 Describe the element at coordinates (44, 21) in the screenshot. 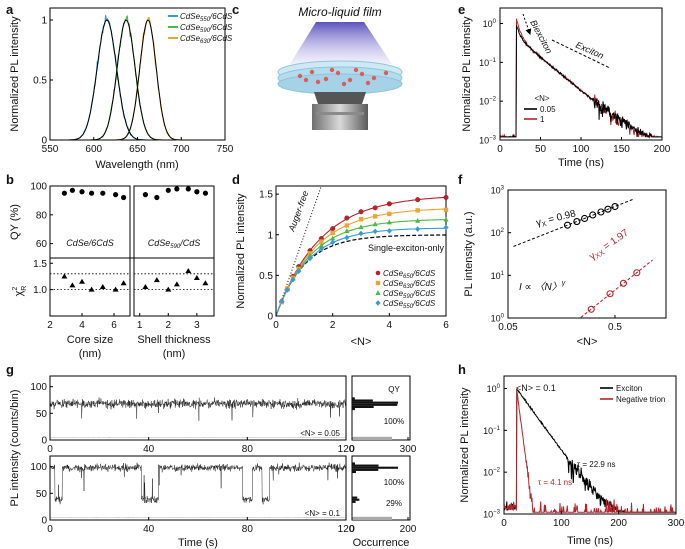

I see `panel-a-y-ticklabel: 1` at that location.